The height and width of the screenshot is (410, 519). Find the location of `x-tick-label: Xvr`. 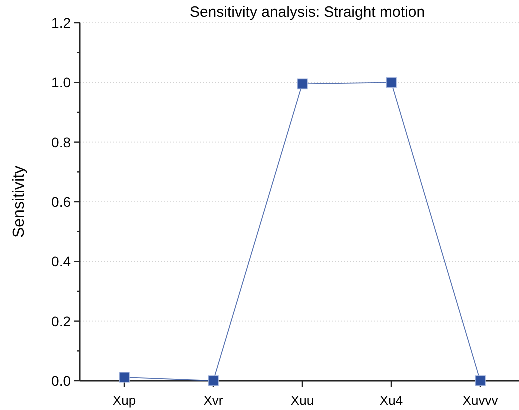

x-tick-label: Xvr is located at coordinates (214, 400).